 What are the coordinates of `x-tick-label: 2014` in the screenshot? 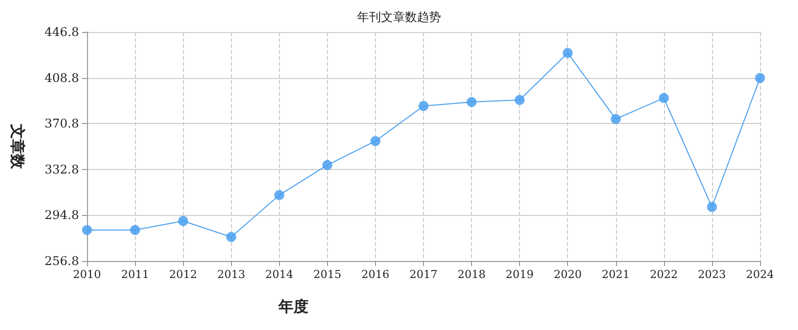 It's located at (279, 274).